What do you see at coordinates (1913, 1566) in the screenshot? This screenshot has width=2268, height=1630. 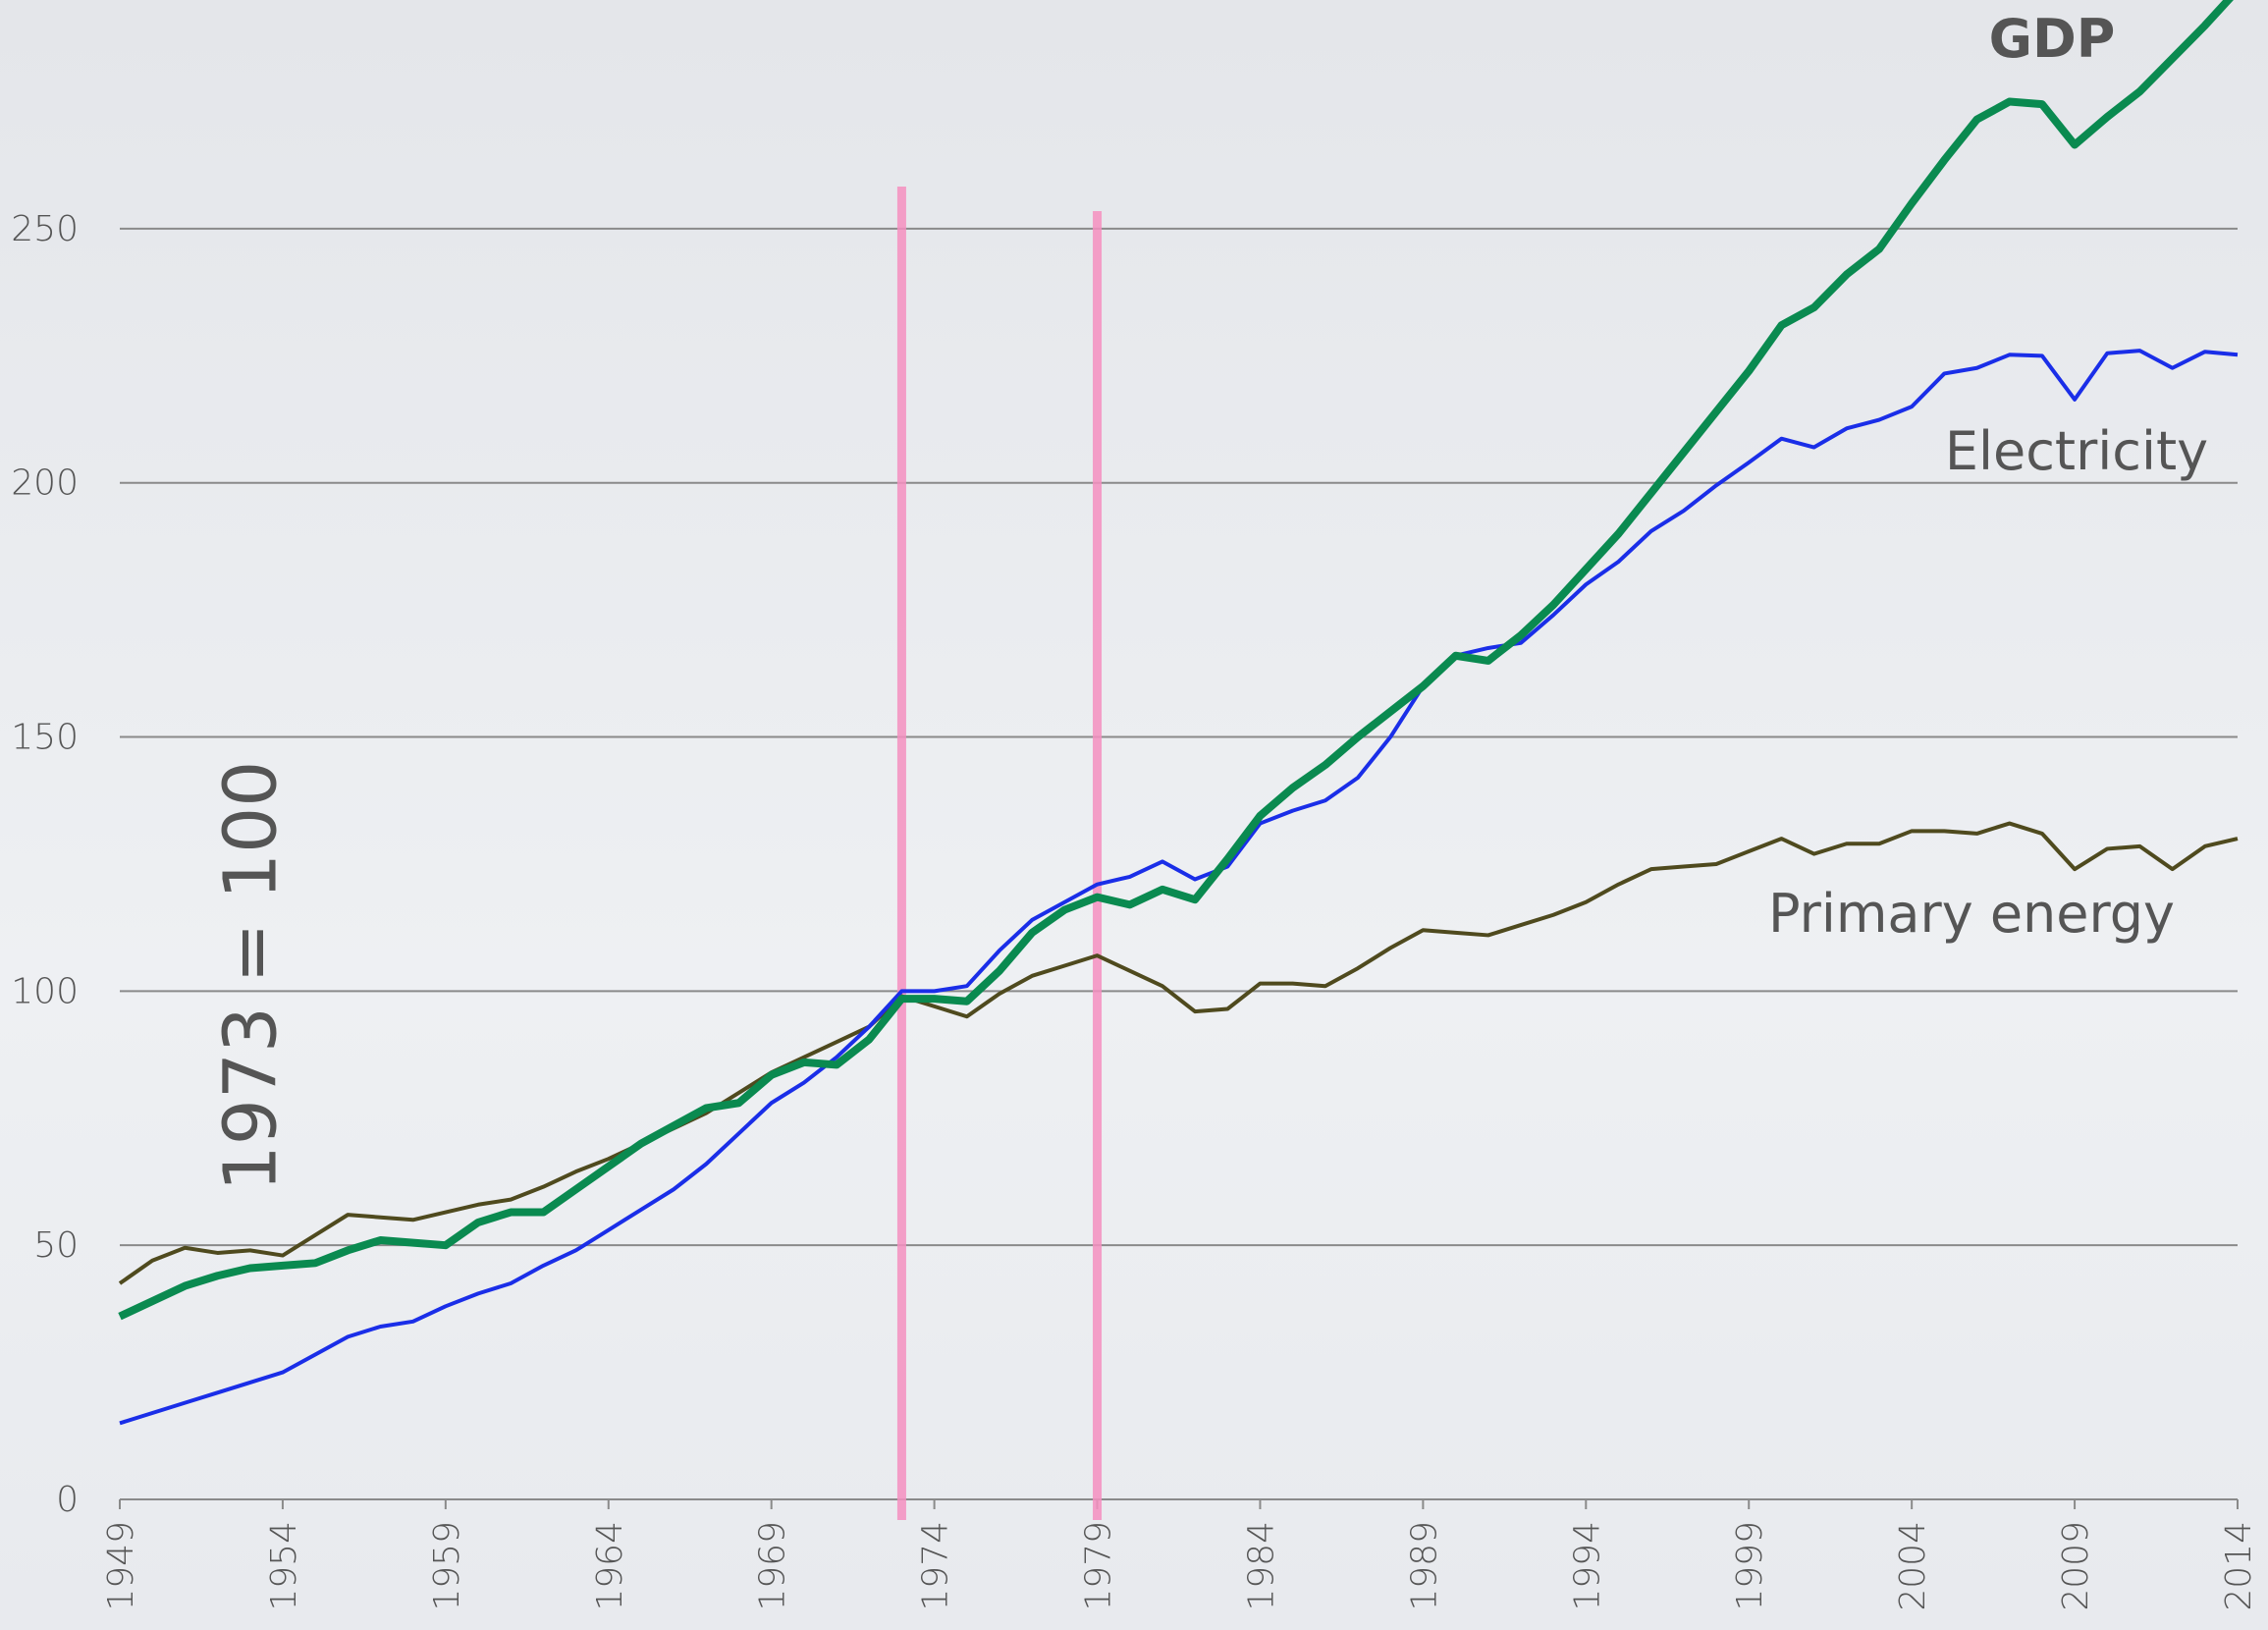 I see `x-tick-label: 2004` at bounding box center [1913, 1566].